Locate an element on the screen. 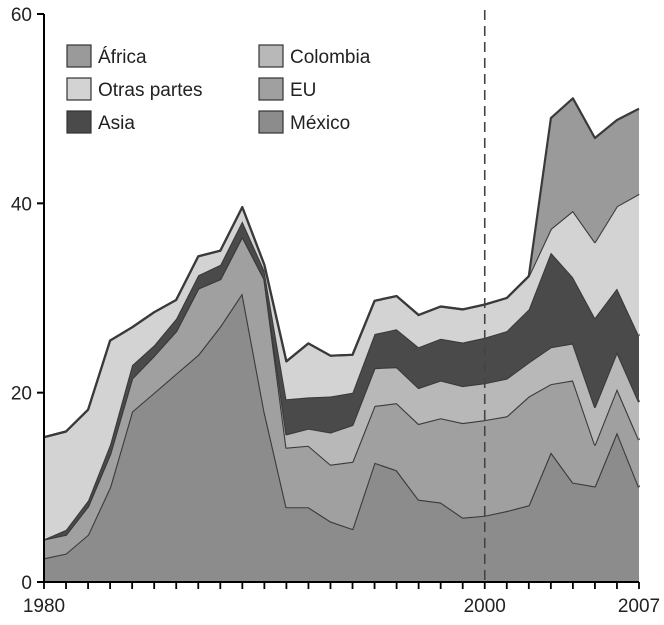 The height and width of the screenshot is (625, 664). legend-swatch-mexico is located at coordinates (271, 122).